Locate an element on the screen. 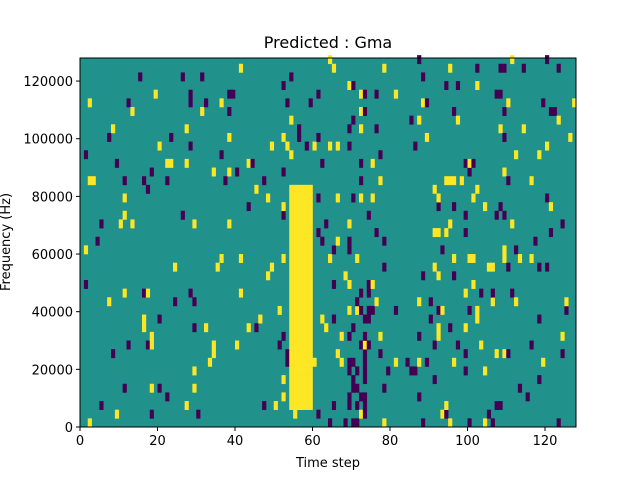 The image size is (640, 480). x-tick-label: 100 is located at coordinates (467, 441).